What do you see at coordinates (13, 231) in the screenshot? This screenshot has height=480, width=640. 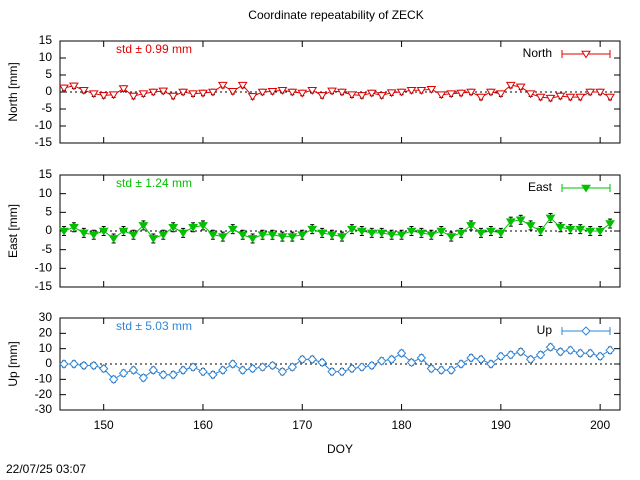 I see `y-axis-label: East [mm]` at bounding box center [13, 231].